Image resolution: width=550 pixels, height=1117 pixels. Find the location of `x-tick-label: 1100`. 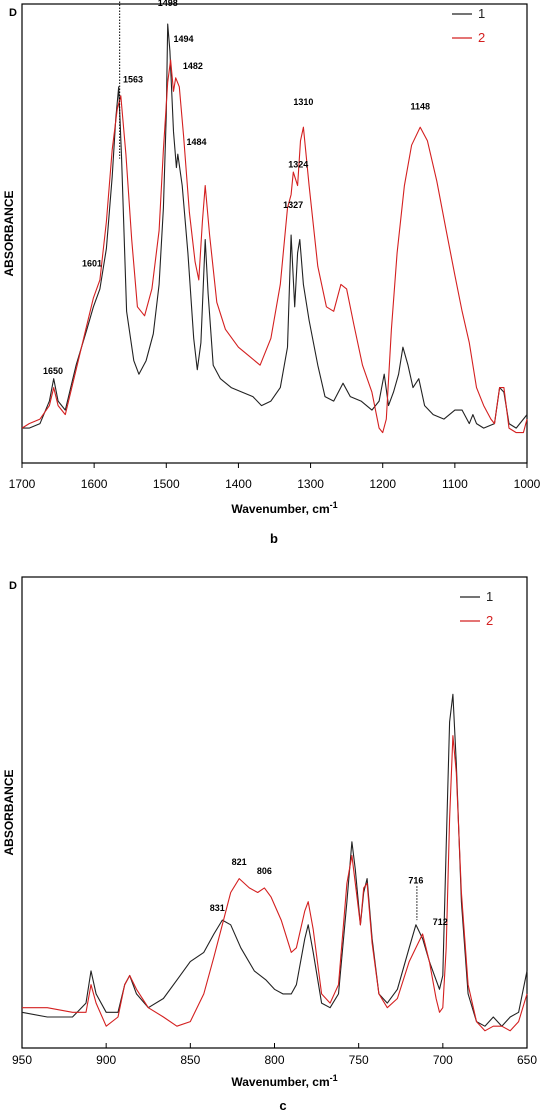

x-tick-label: 1100 is located at coordinates (455, 484).